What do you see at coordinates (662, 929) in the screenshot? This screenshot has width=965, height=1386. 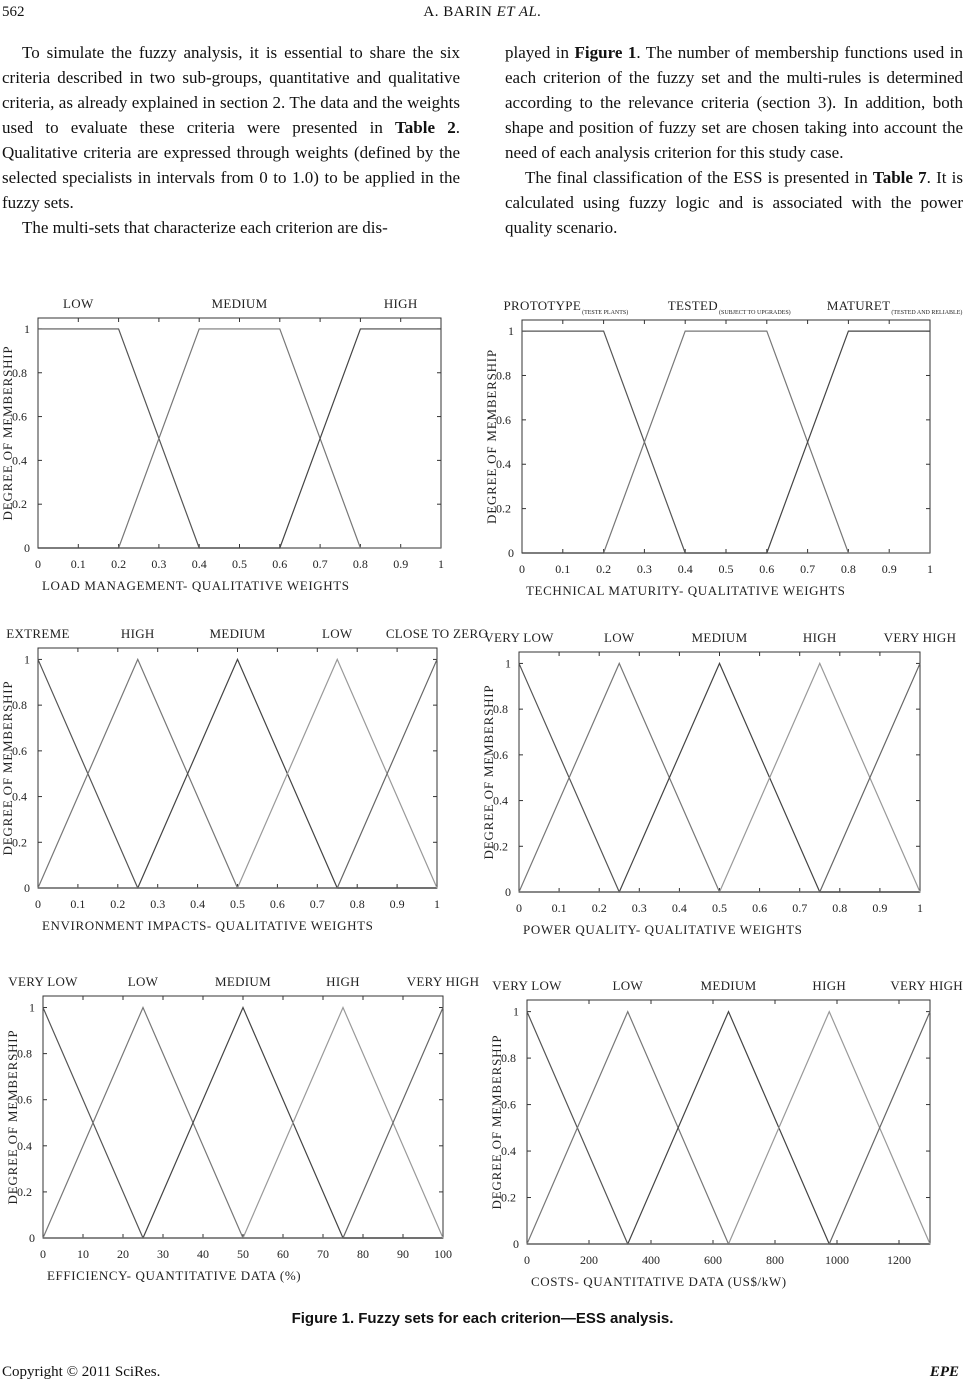 I see `x-axis-label: POWER QUALITY- QUALITATIVE WEIGHTS` at bounding box center [662, 929].